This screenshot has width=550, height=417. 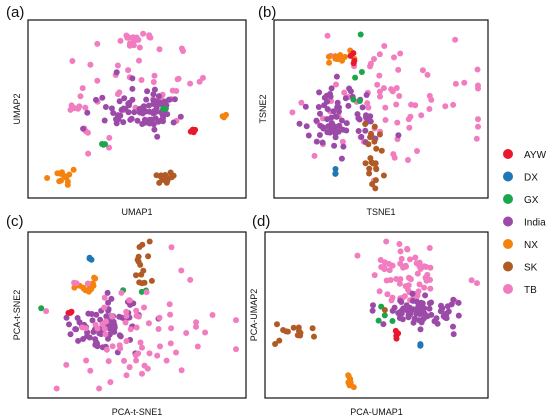 What do you see at coordinates (380, 212) in the screenshot?
I see `x-axis-label: TSNE1` at bounding box center [380, 212].